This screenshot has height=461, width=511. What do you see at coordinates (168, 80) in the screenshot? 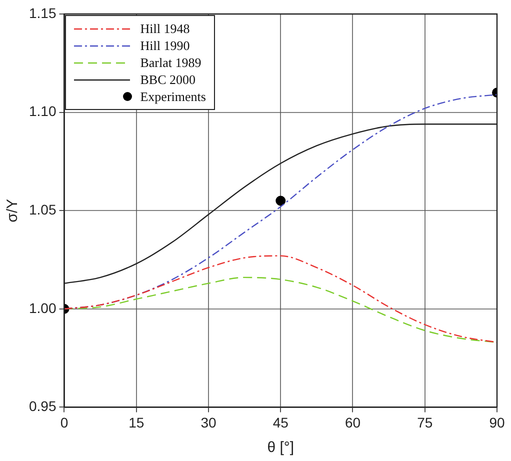
I see `legend-label: BBC 2000` at bounding box center [168, 80].